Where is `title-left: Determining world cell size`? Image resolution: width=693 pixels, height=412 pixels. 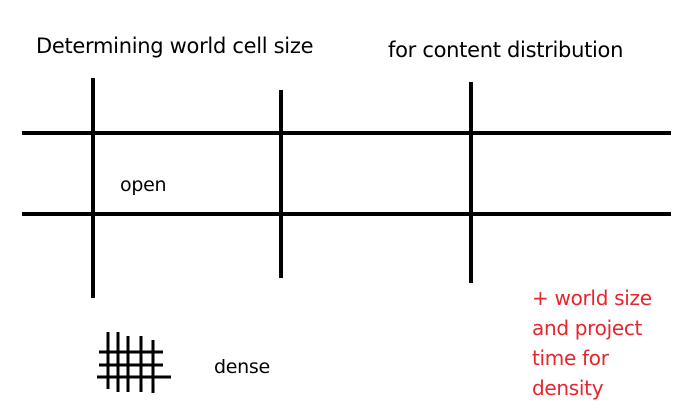
title-left: Determining world cell size is located at coordinates (175, 46).